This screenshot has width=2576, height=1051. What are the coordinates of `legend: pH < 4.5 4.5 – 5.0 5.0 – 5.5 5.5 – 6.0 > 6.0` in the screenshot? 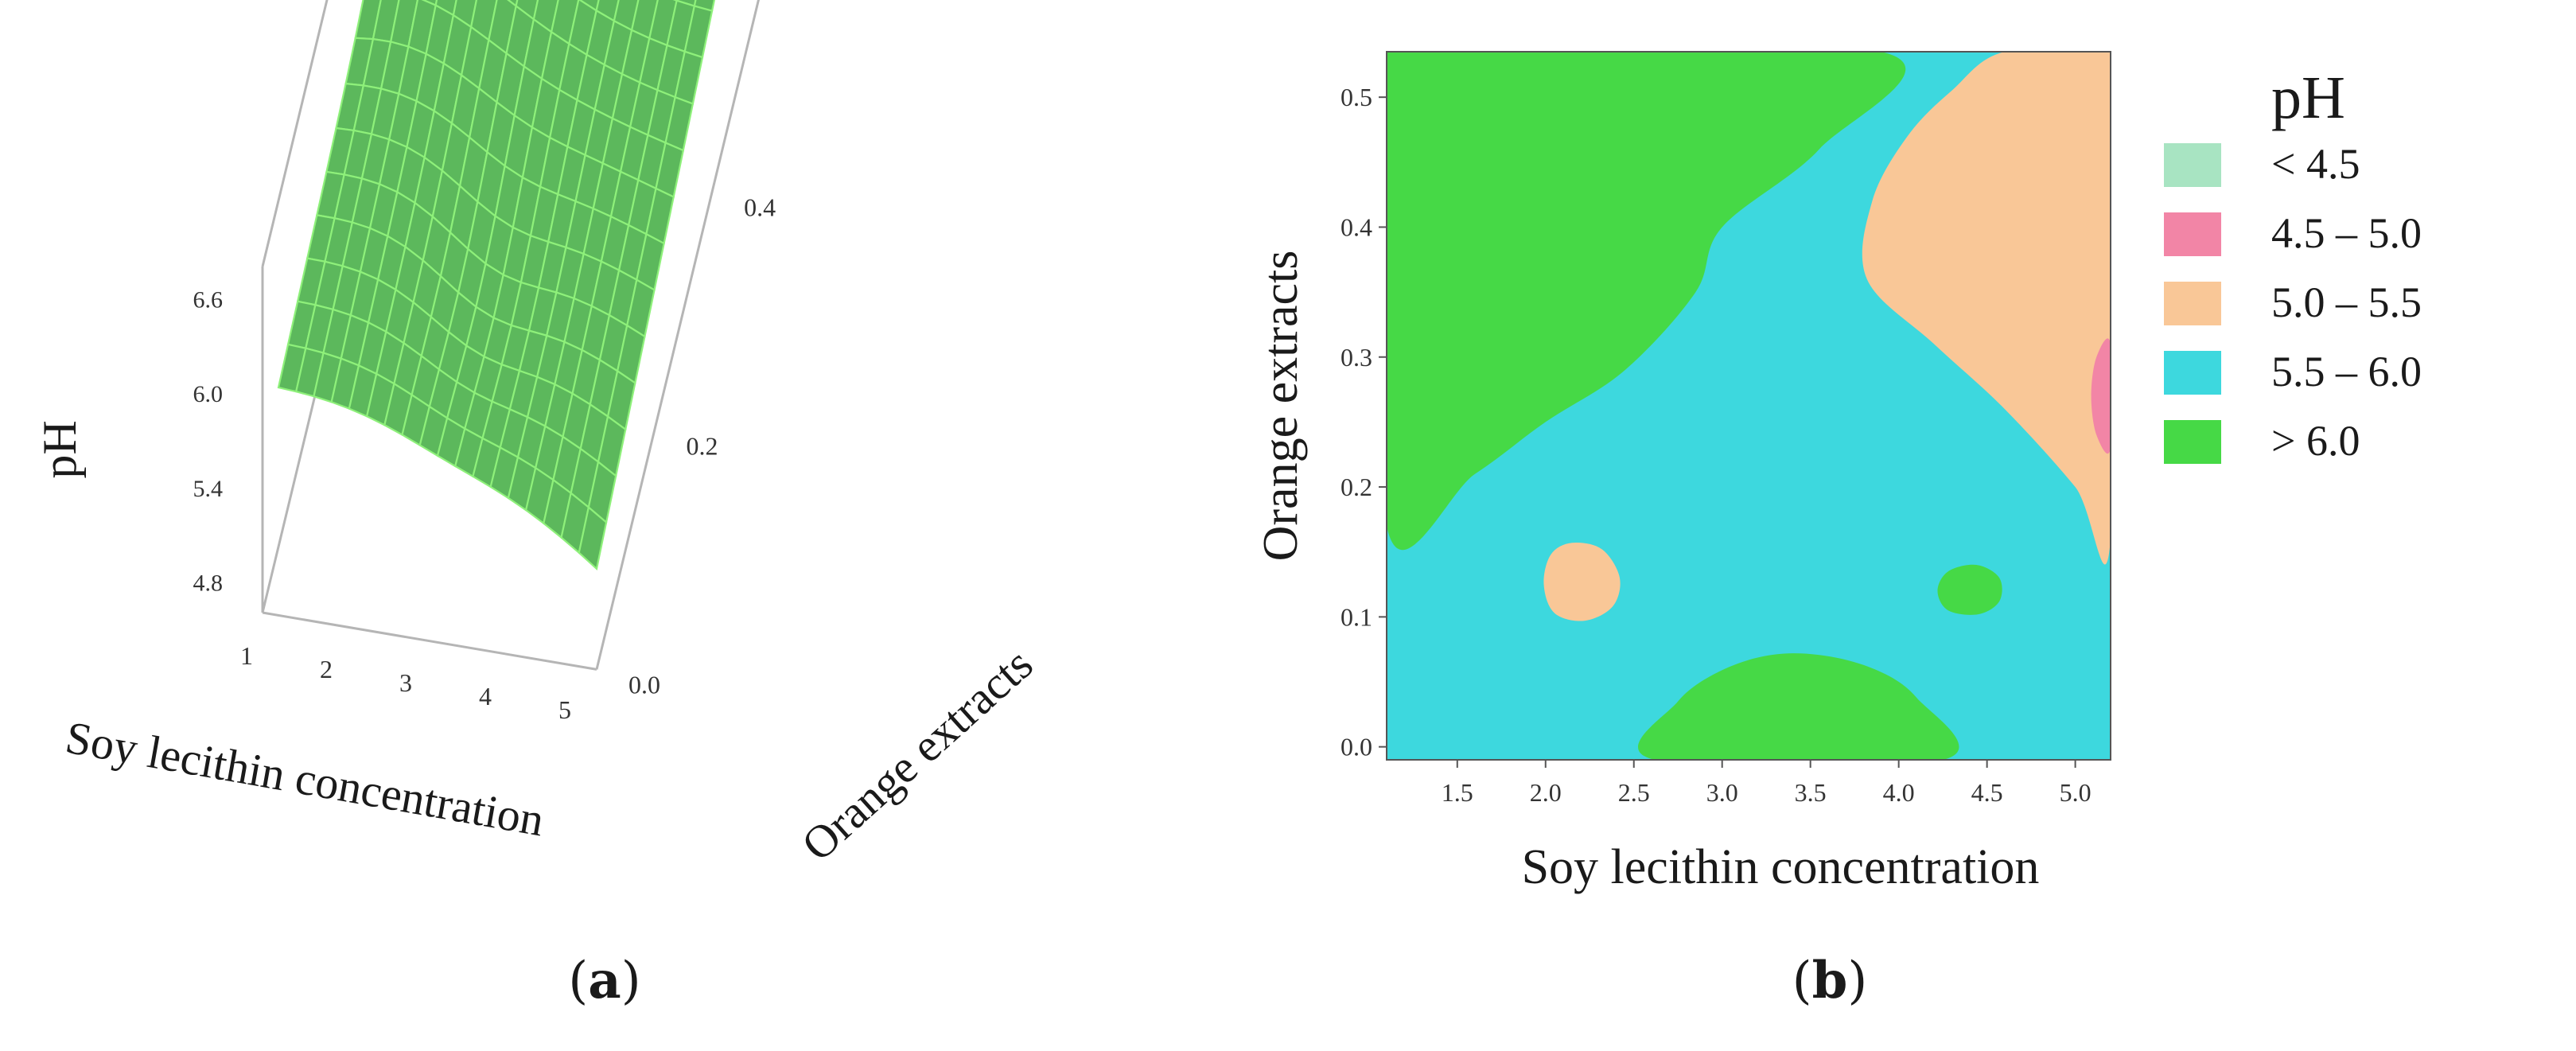 It's located at (2293, 265).